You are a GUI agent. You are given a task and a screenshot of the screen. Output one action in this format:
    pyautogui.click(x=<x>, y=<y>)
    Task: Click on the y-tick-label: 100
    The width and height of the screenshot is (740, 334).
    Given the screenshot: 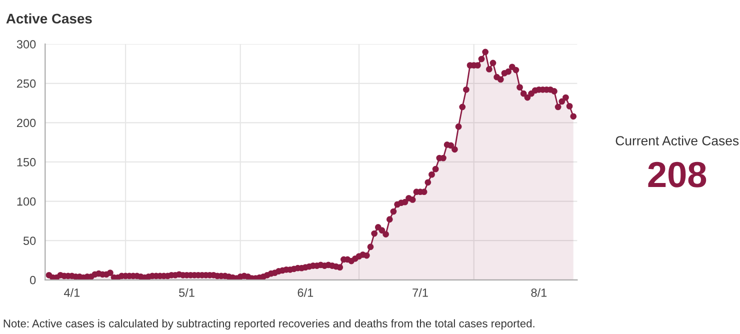 What is the action you would take?
    pyautogui.click(x=26, y=201)
    